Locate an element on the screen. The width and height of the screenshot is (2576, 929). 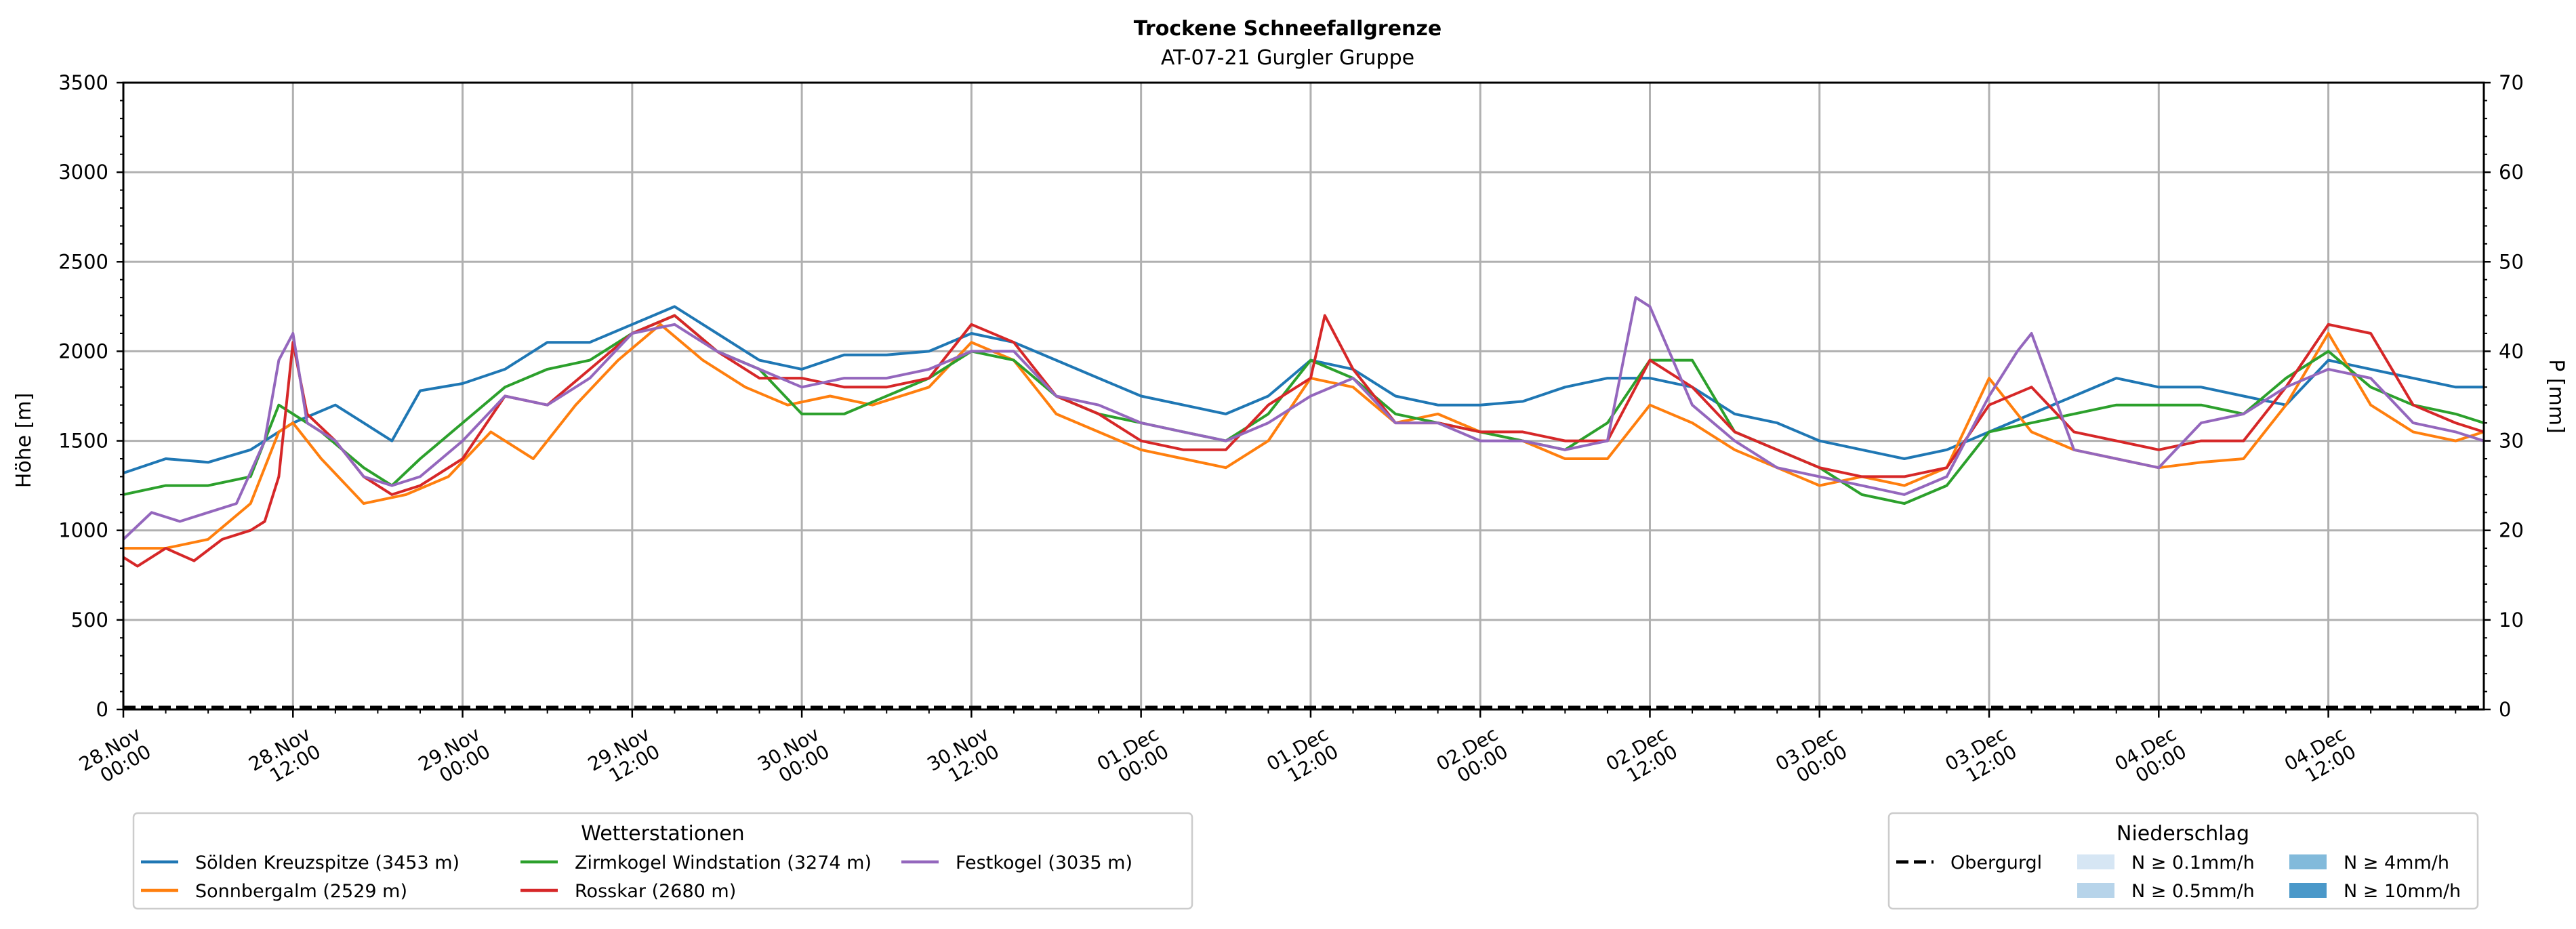
legend-entry: Sonnbergalm (2529 m) is located at coordinates (301, 891).